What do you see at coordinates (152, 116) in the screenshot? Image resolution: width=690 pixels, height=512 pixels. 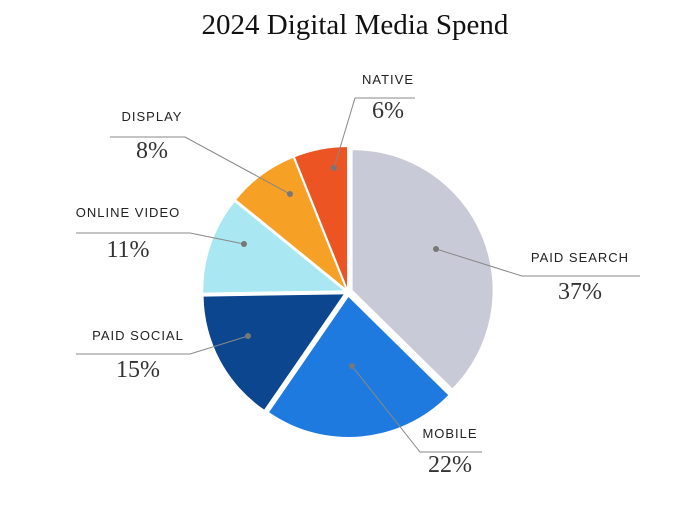 I see `slice-label: DISPLAY` at bounding box center [152, 116].